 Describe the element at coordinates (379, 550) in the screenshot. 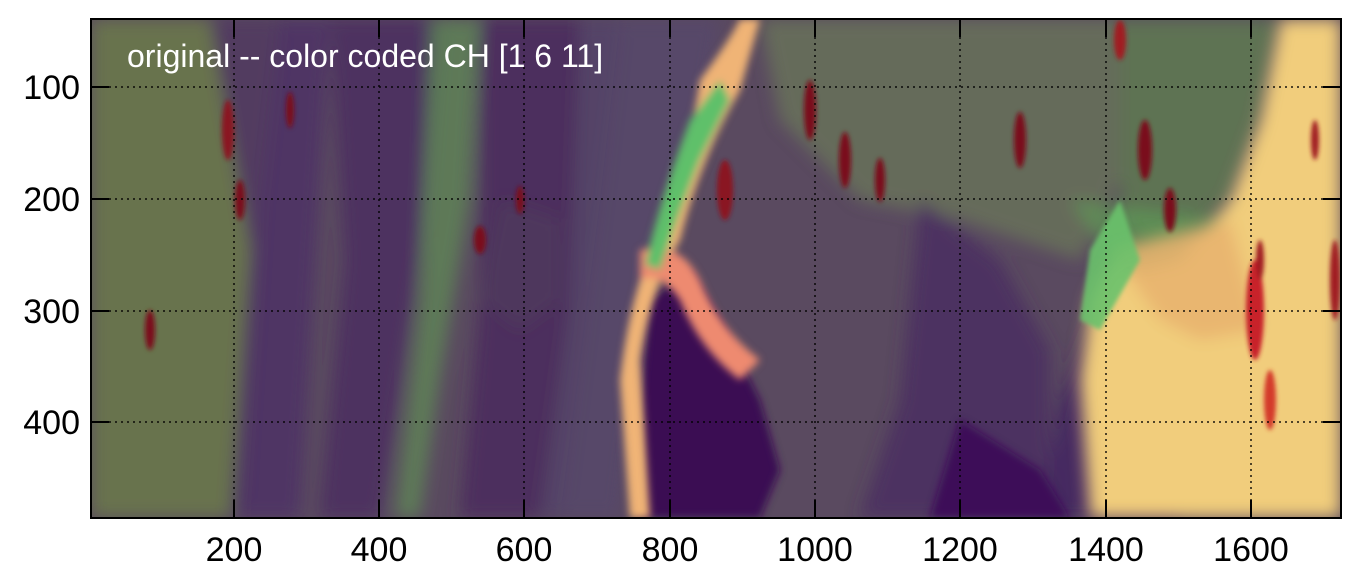

I see `x-tick-label: 400` at that location.